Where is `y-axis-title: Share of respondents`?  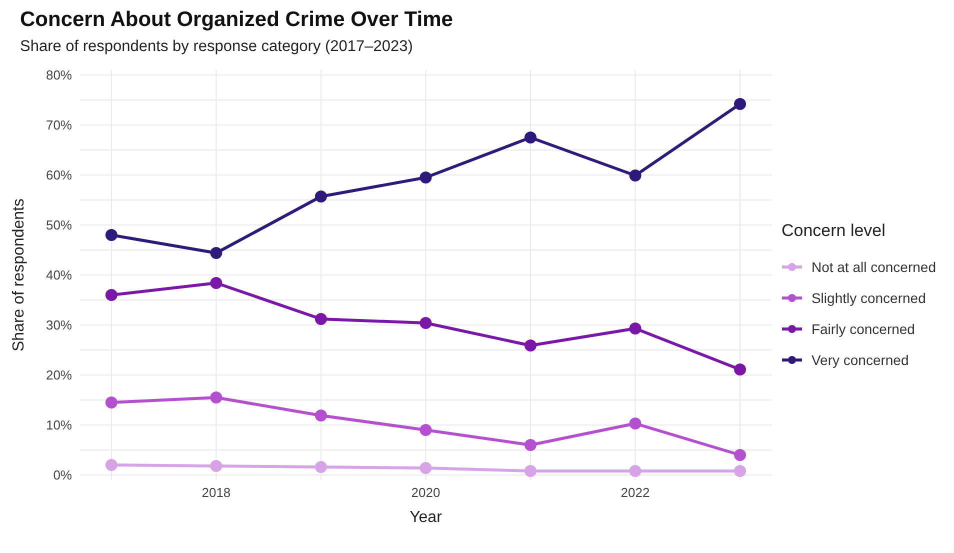 y-axis-title: Share of respondents is located at coordinates (19, 275).